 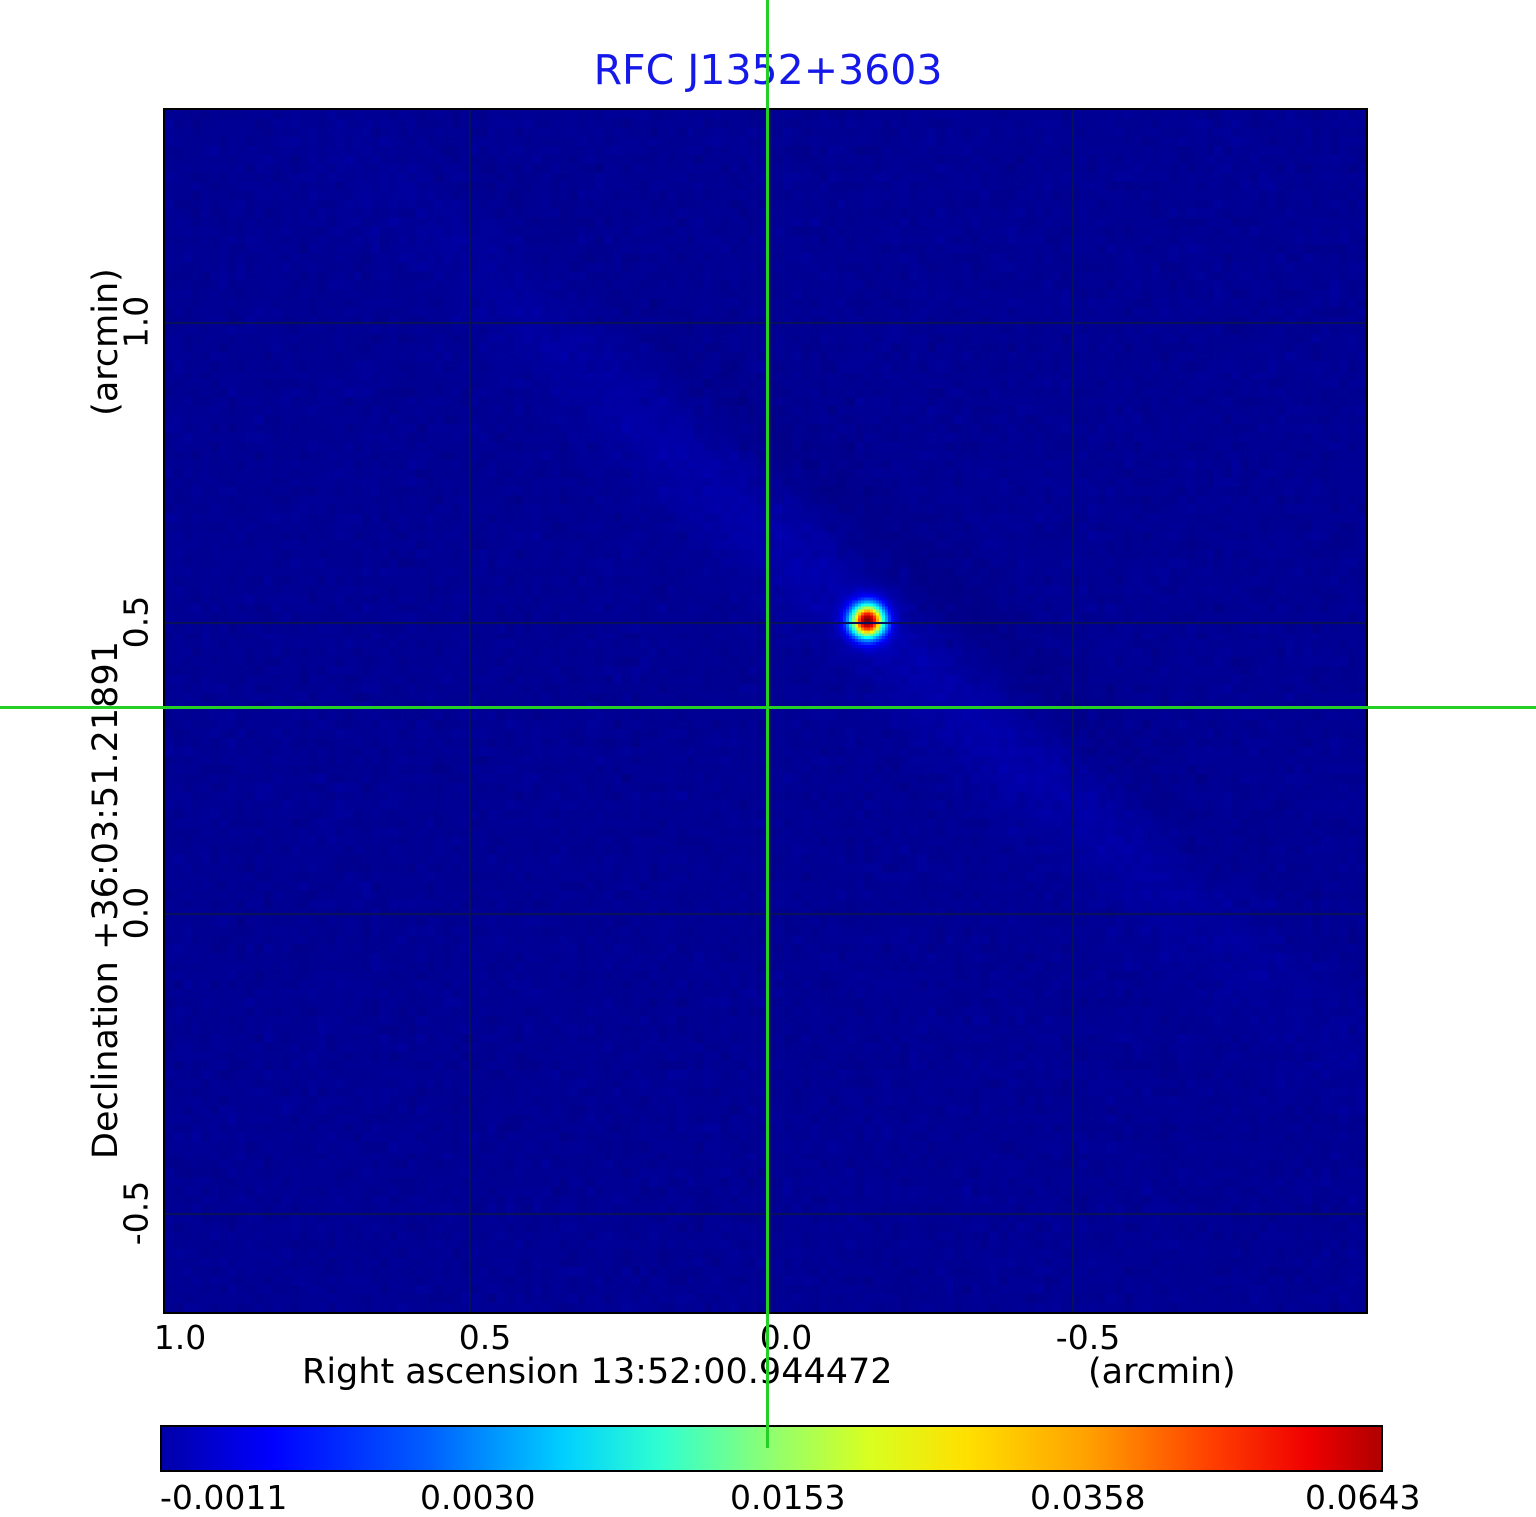 I want to click on y-axis-label: Declination +36:03:51.21891, so click(x=106, y=900).